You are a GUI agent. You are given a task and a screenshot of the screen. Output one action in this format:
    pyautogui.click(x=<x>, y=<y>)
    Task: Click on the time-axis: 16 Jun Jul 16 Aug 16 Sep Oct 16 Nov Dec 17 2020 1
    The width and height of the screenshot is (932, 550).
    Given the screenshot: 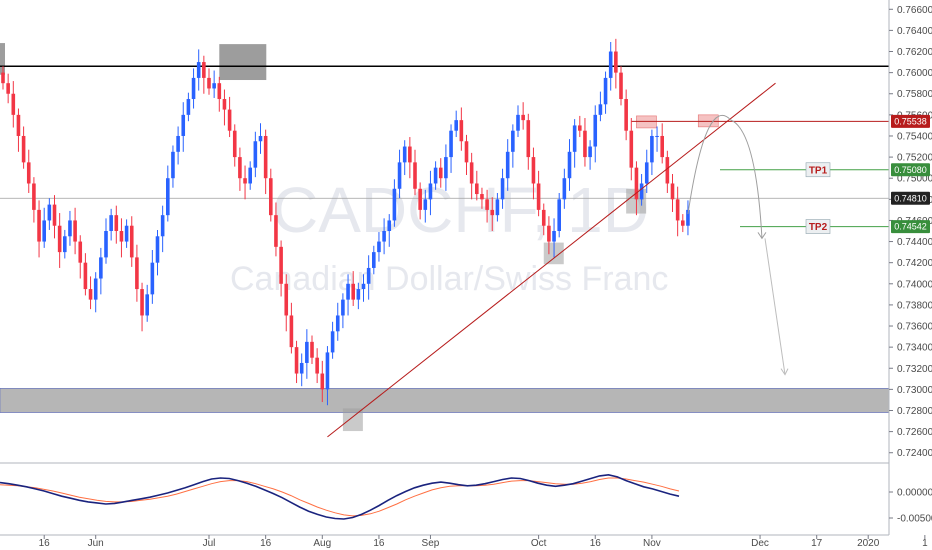 What is the action you would take?
    pyautogui.click(x=483, y=542)
    